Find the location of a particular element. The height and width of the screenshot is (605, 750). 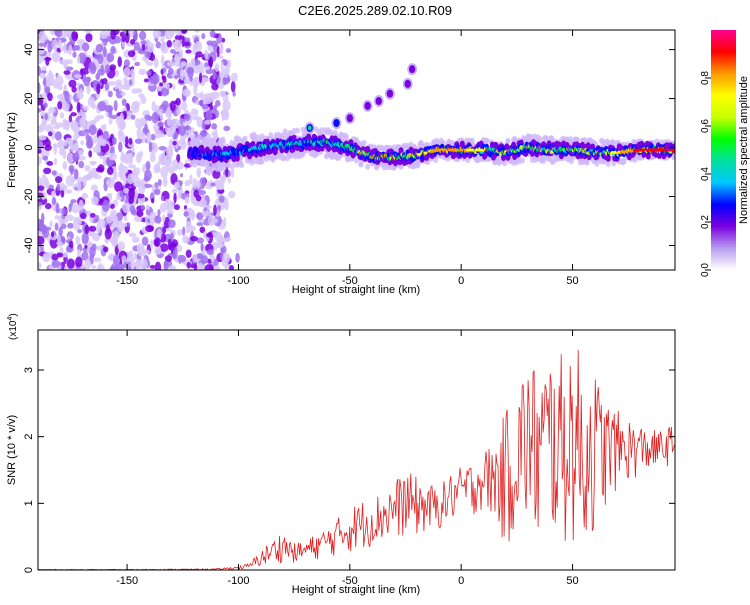

ridge-edge is located at coordinates (648, 156).